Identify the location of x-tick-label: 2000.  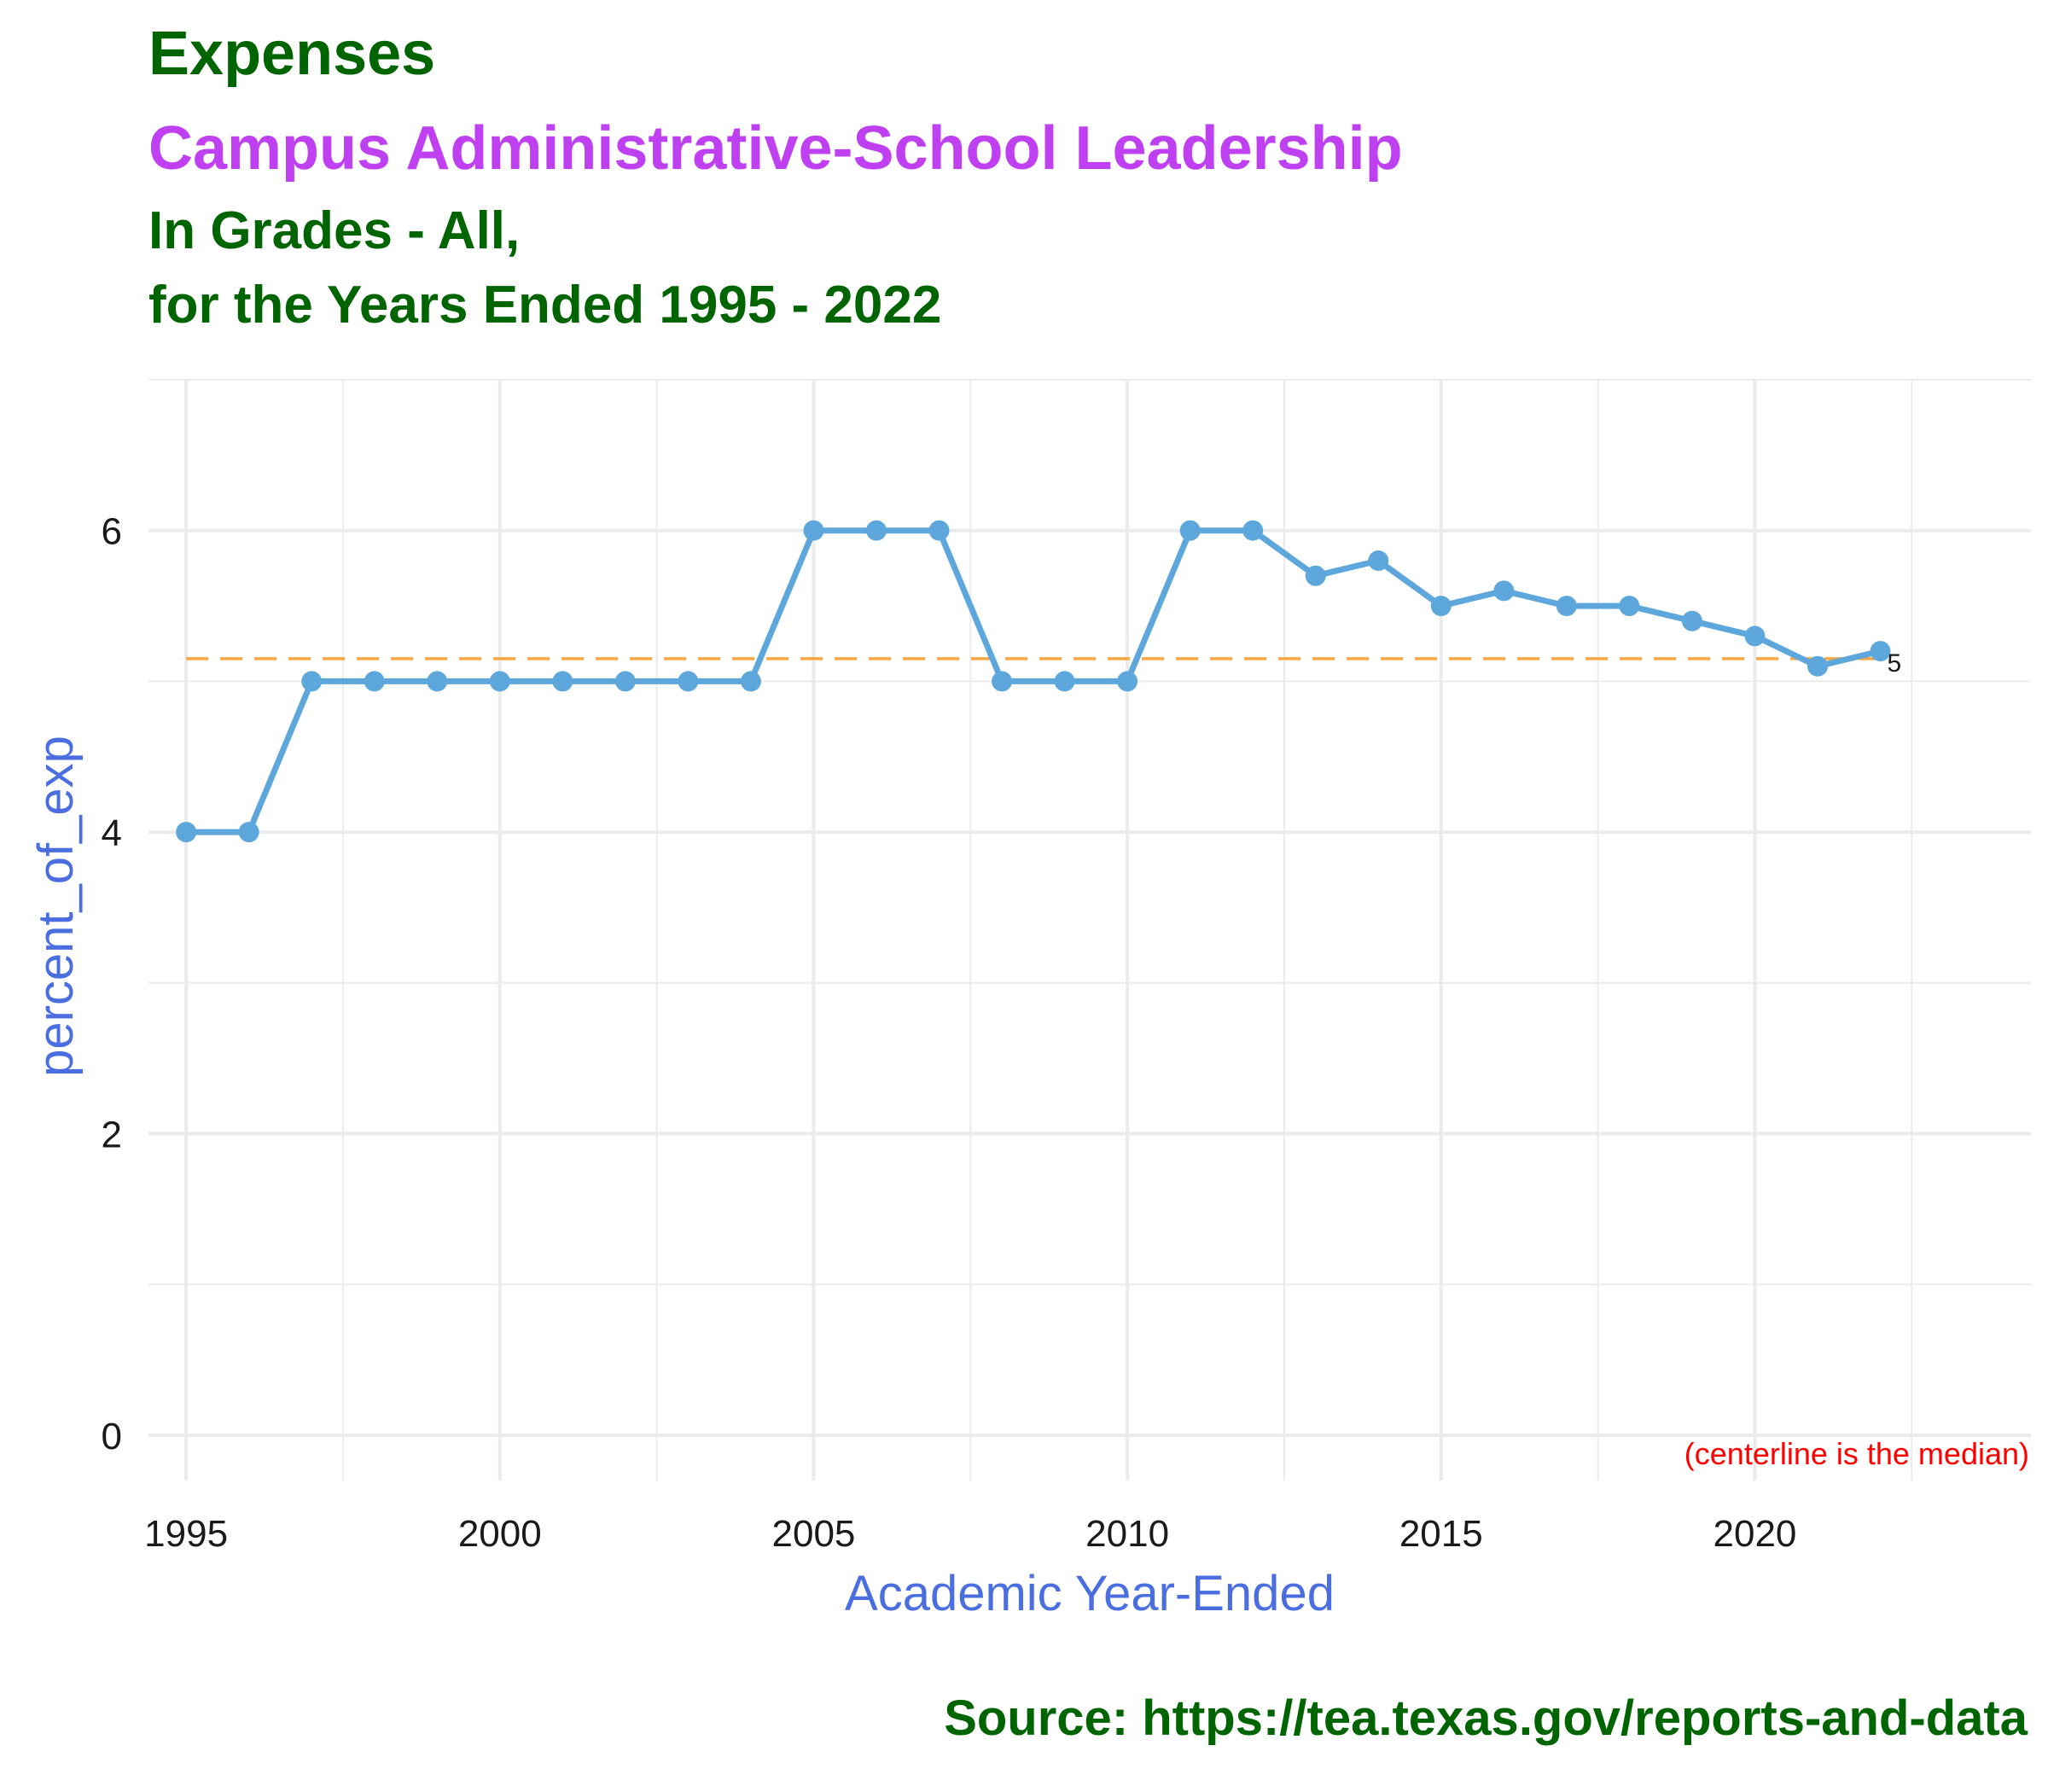
(500, 1534).